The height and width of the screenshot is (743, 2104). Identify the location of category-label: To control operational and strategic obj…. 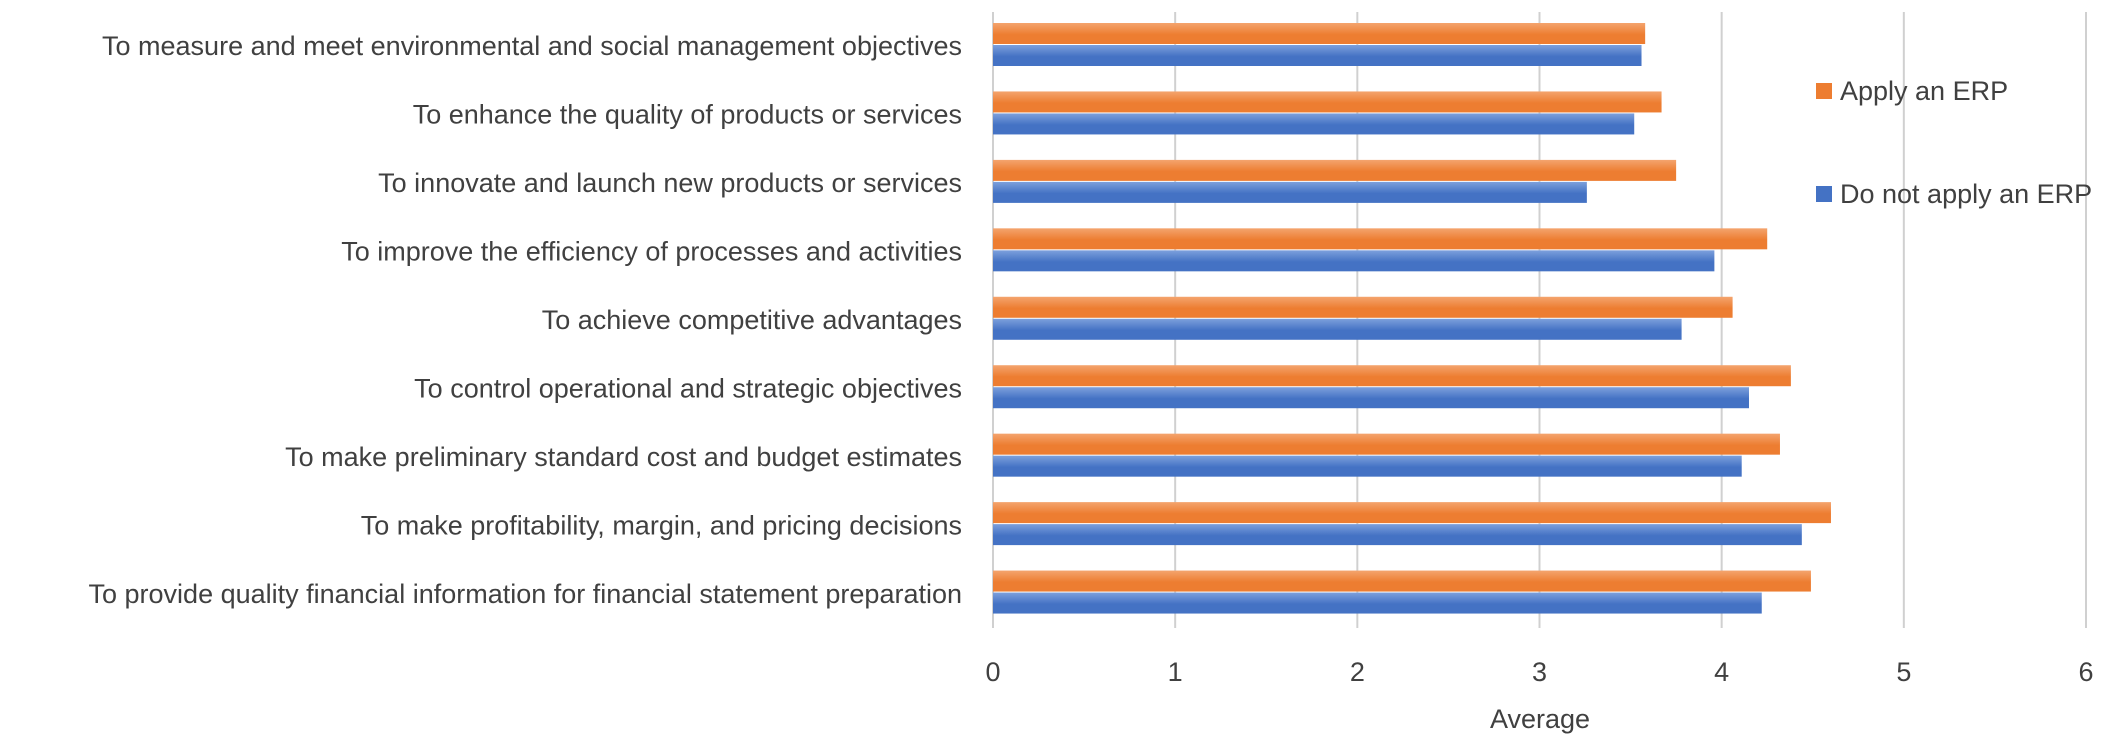
(688, 388).